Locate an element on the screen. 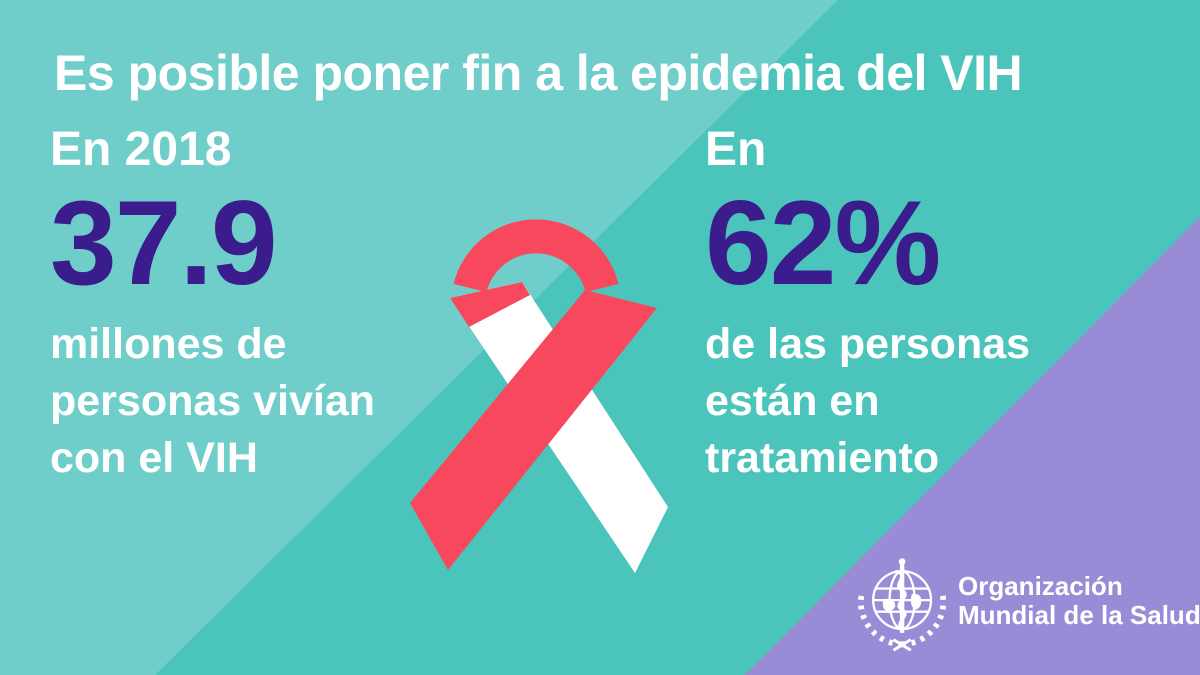 The height and width of the screenshot is (675, 1200). stat-left-desc-line2: personas vivían is located at coordinates (213, 401).